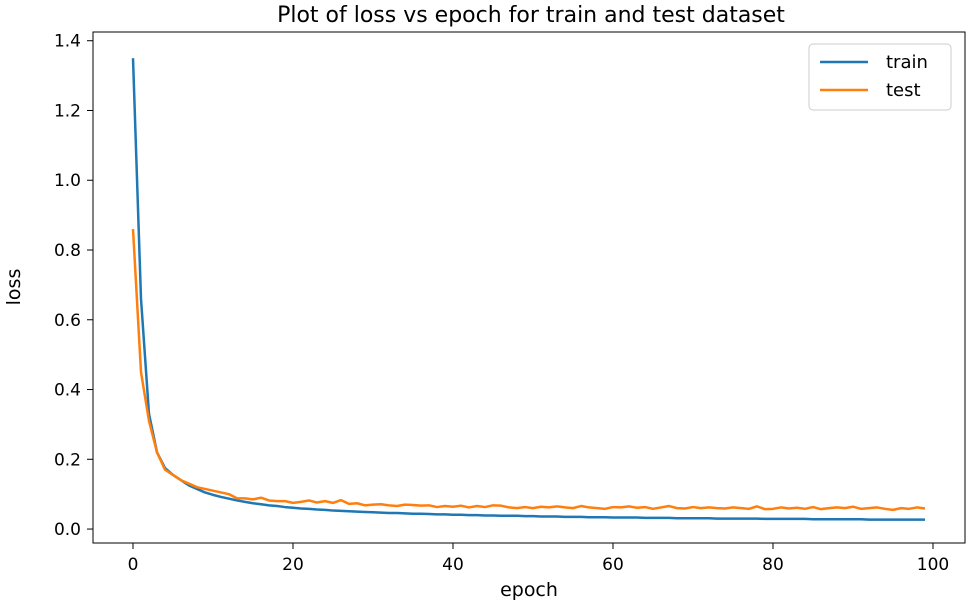  What do you see at coordinates (67, 391) in the screenshot?
I see `y-tick-label: 0.4` at bounding box center [67, 391].